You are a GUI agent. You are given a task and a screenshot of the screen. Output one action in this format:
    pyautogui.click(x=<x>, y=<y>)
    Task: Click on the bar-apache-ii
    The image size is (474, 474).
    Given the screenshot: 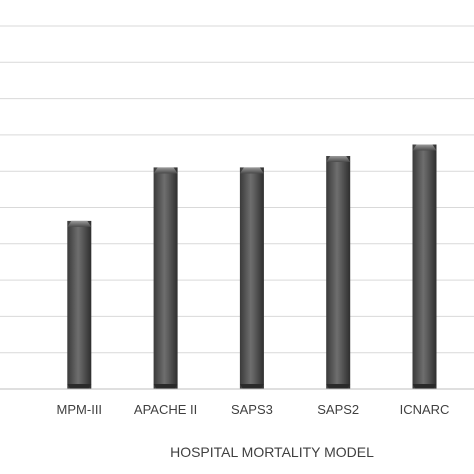 What is the action you would take?
    pyautogui.click(x=165, y=278)
    